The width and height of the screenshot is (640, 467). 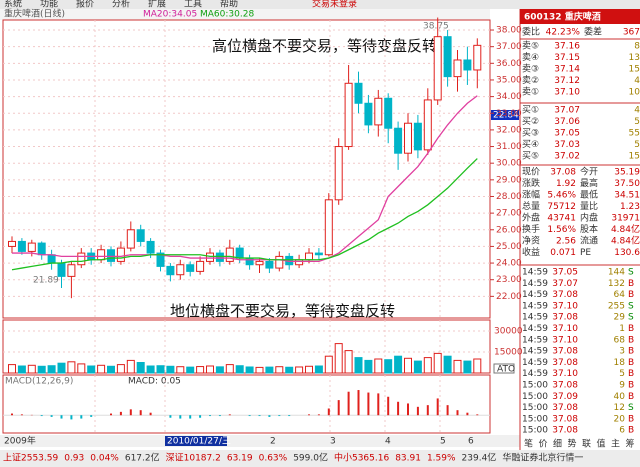 I want to click on macd-value: MACD: 0.05, so click(x=154, y=382).